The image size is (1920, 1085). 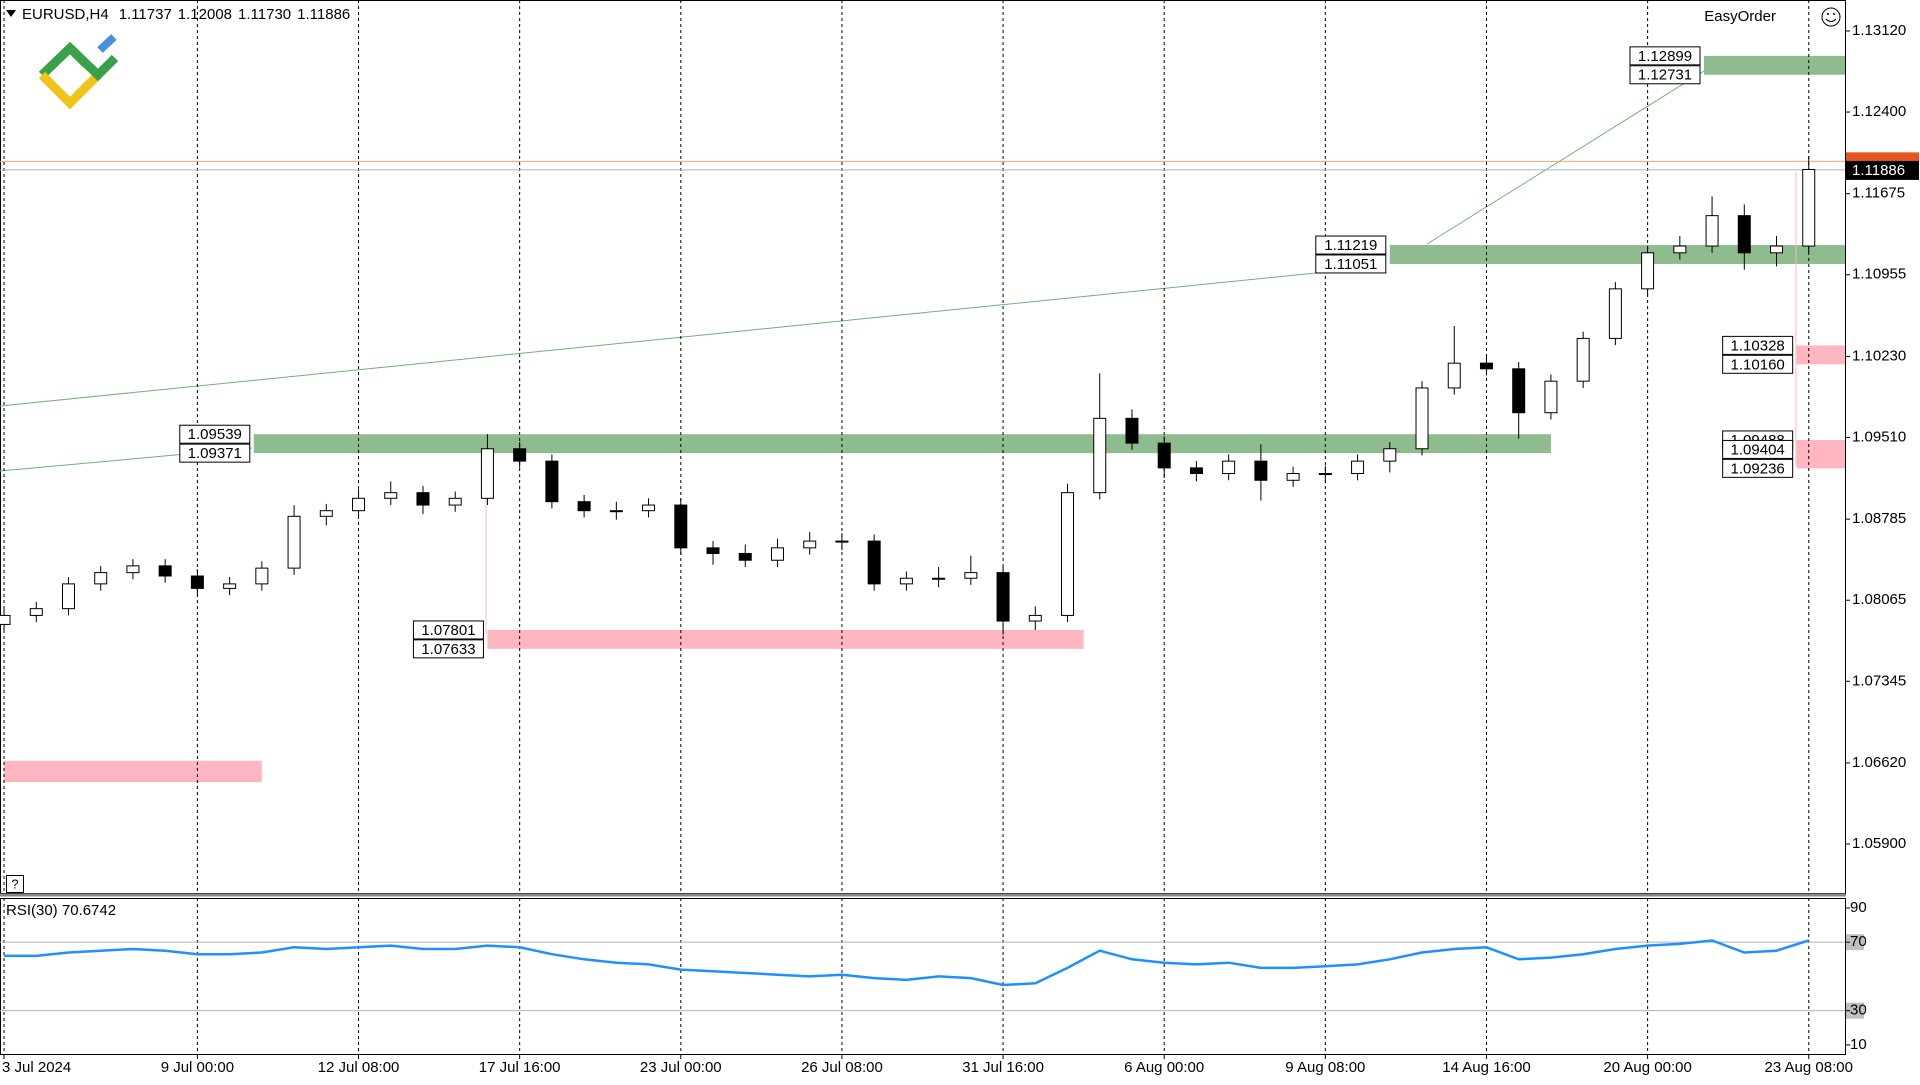 I want to click on y-tick-label: 1.07345, so click(x=1879, y=680).